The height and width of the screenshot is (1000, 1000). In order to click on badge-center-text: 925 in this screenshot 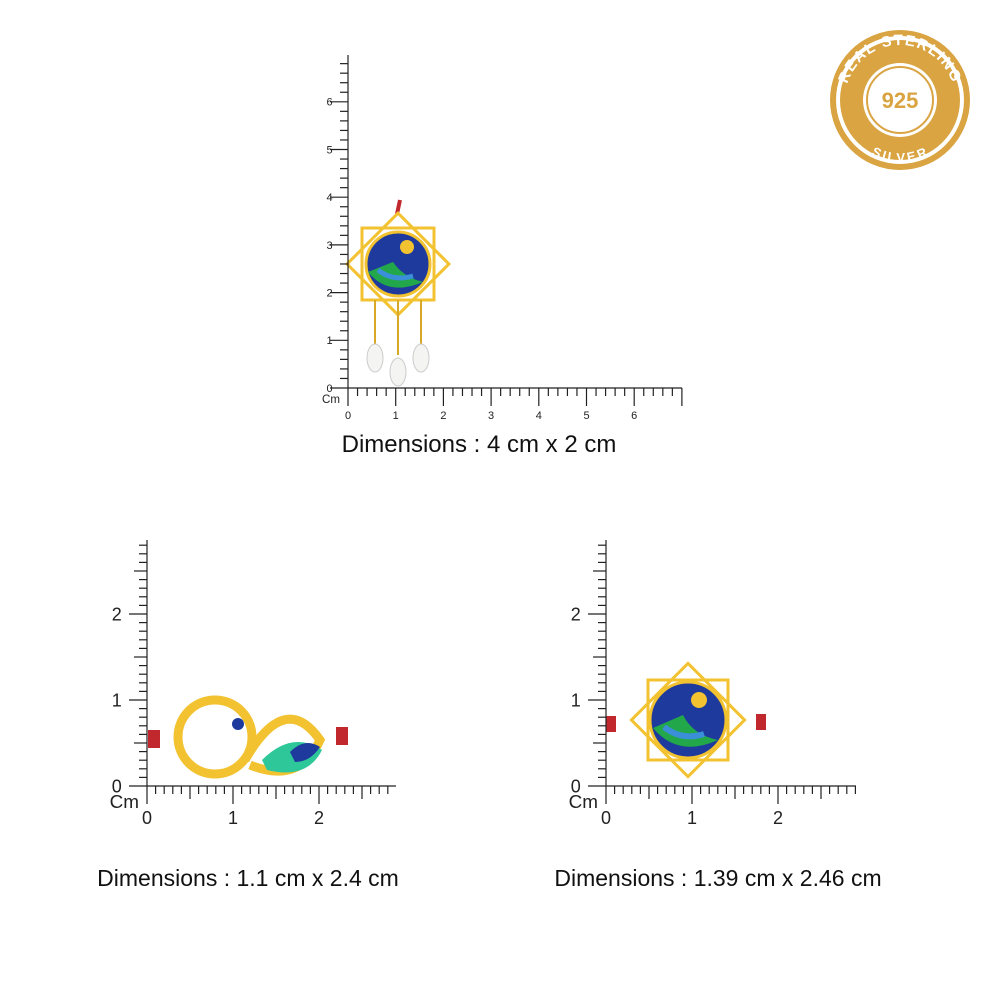, I will do `click(900, 100)`.